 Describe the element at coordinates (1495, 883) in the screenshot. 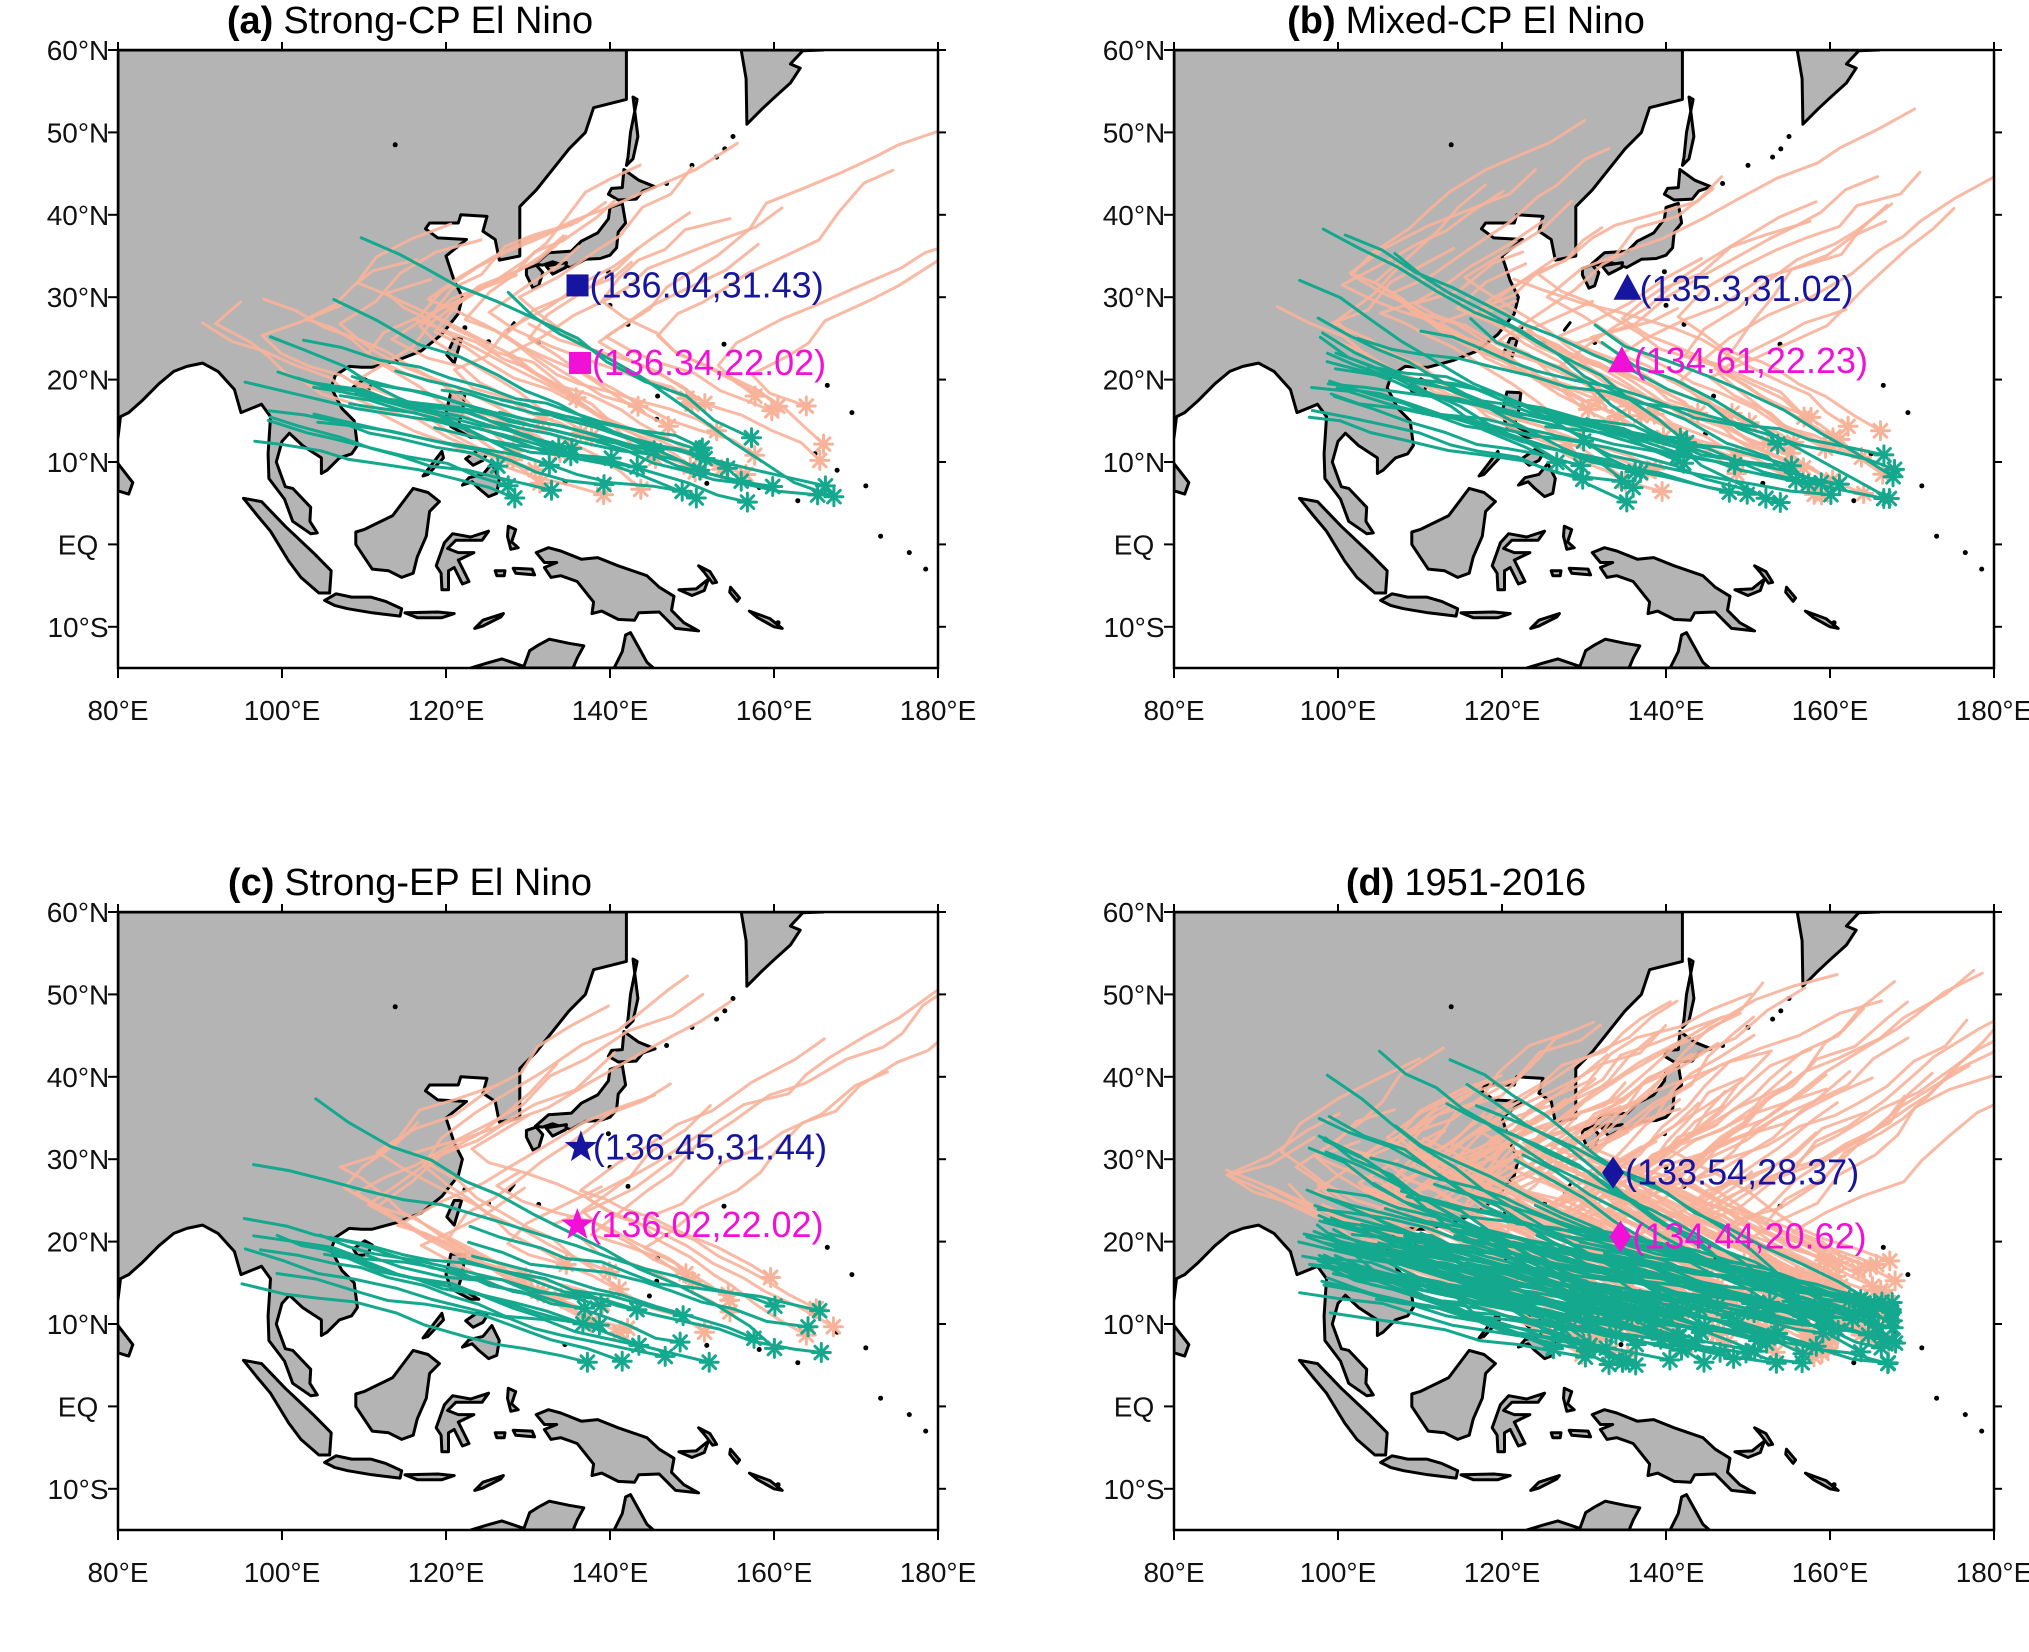

I see `panel-title-text: 1951-2016` at that location.